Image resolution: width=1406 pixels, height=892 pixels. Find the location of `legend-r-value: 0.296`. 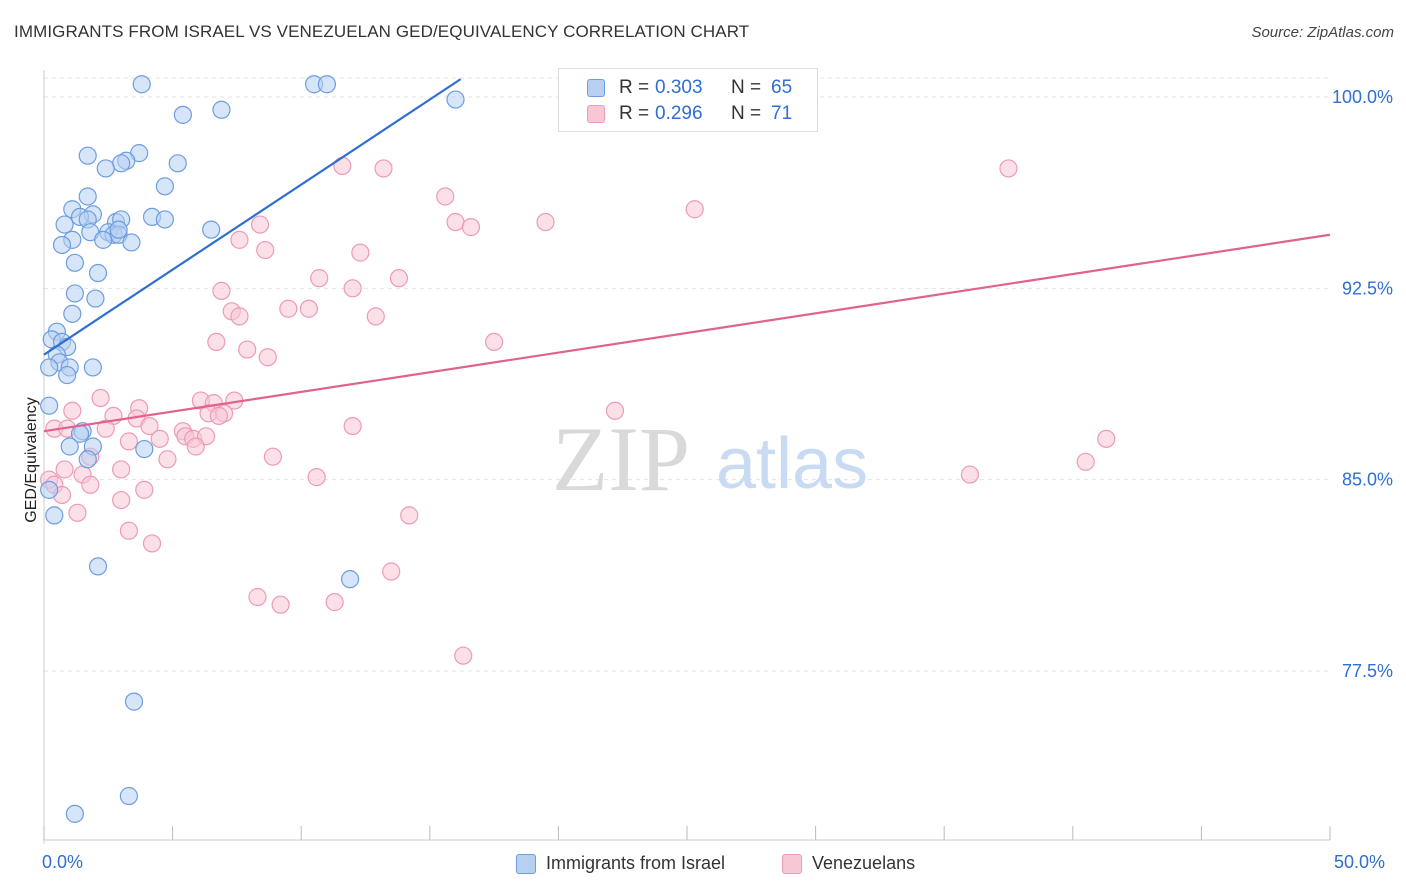

legend-r-value: 0.296 is located at coordinates (679, 113).